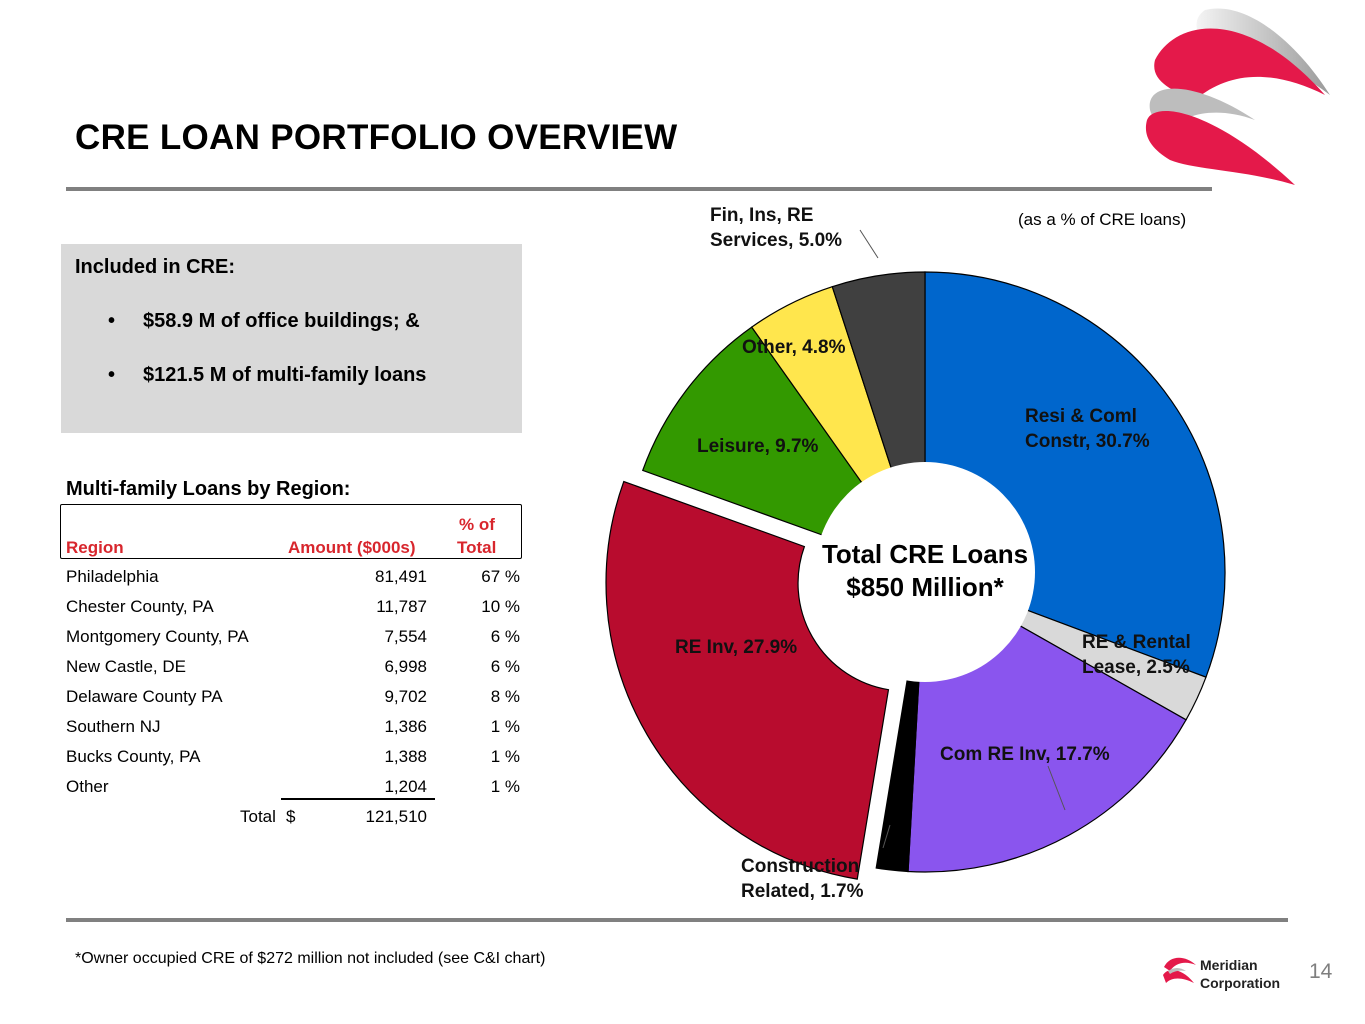  Describe the element at coordinates (113, 726) in the screenshot. I see `region-cell: Southern NJ` at that location.